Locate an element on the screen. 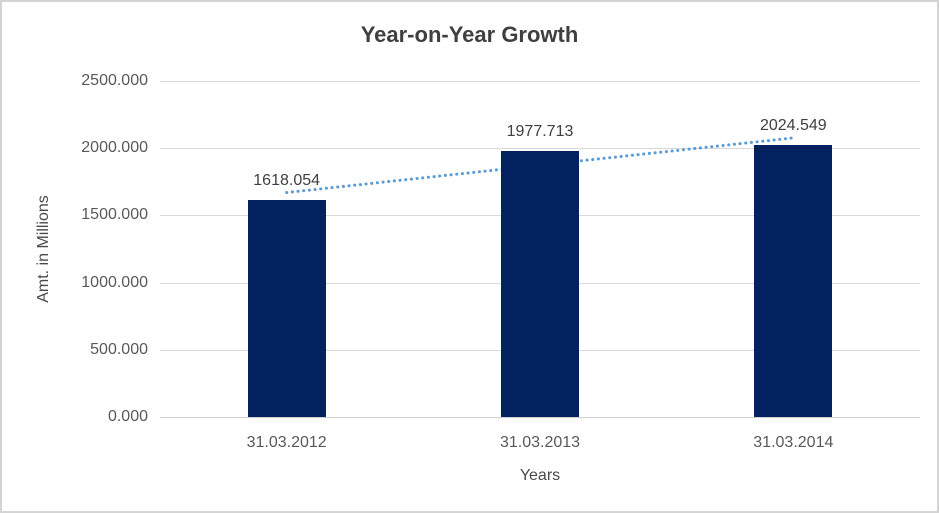  value-label-31.03.2012: 1618.054 is located at coordinates (287, 180).